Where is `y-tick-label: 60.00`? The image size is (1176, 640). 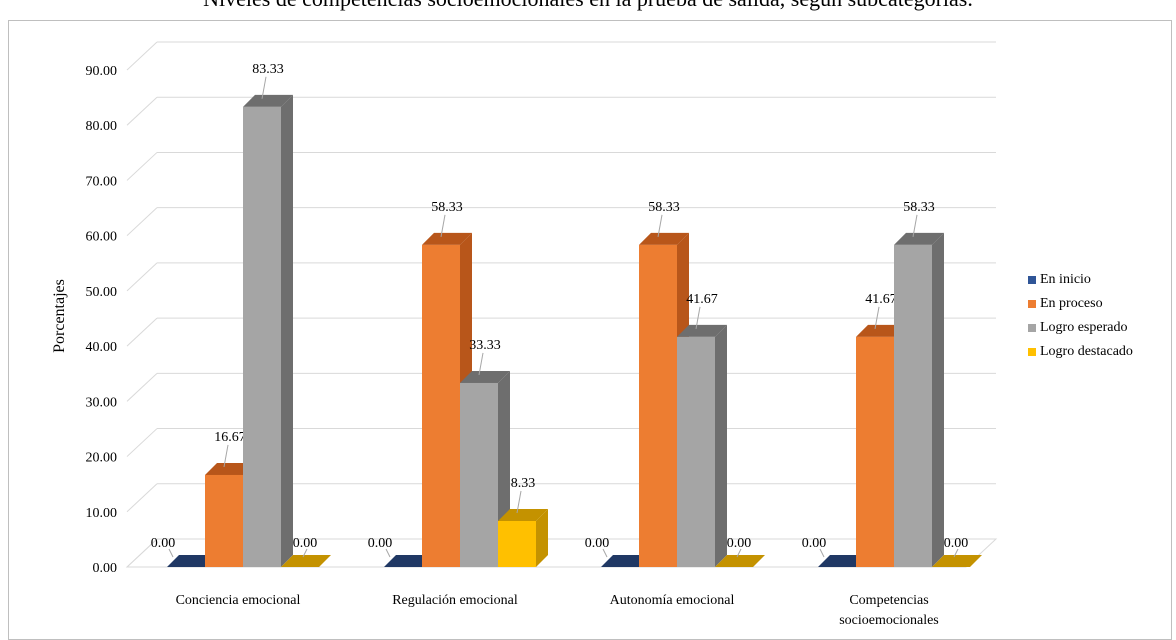
y-tick-label: 60.00 is located at coordinates (102, 237).